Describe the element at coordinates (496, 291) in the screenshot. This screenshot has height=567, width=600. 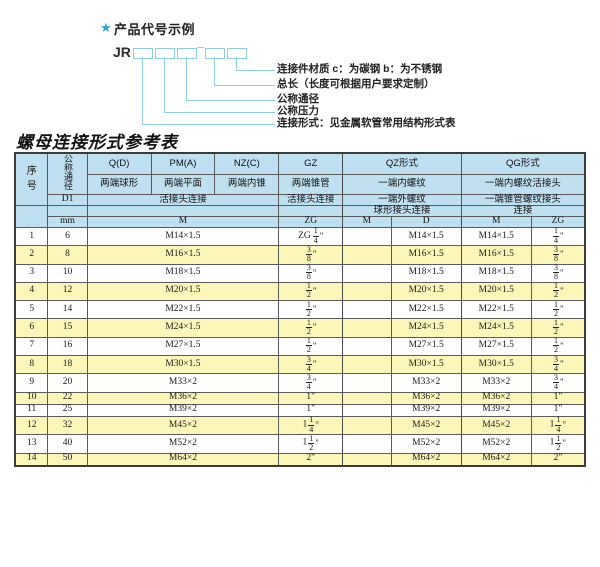
I see `cell-qg-m: M20×1.5` at that location.